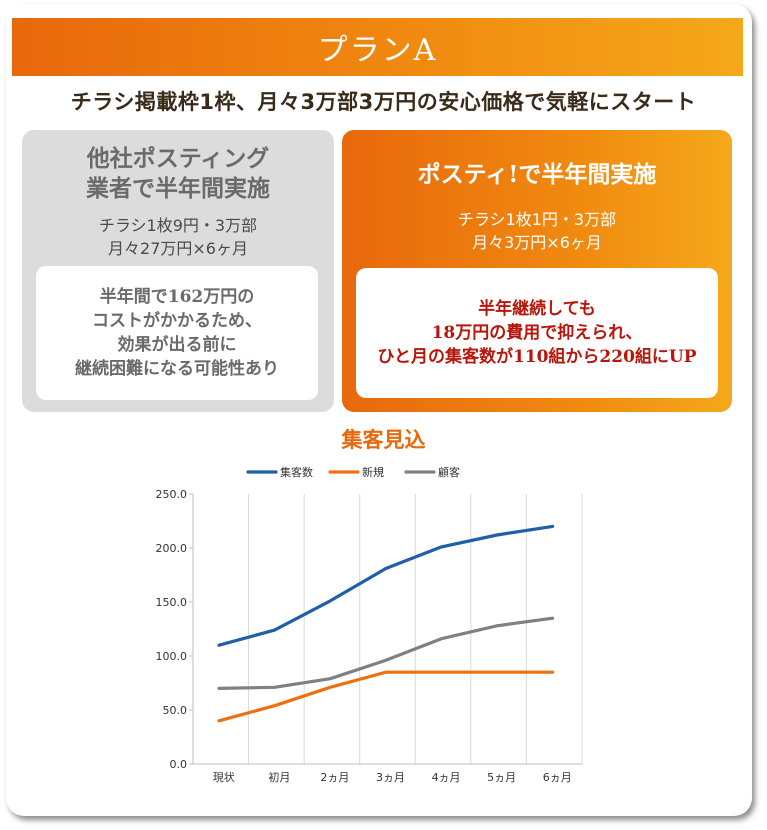 Image resolution: width=767 pixels, height=830 pixels. What do you see at coordinates (179, 764) in the screenshot?
I see `y-tick-label: 0.0` at bounding box center [179, 764].